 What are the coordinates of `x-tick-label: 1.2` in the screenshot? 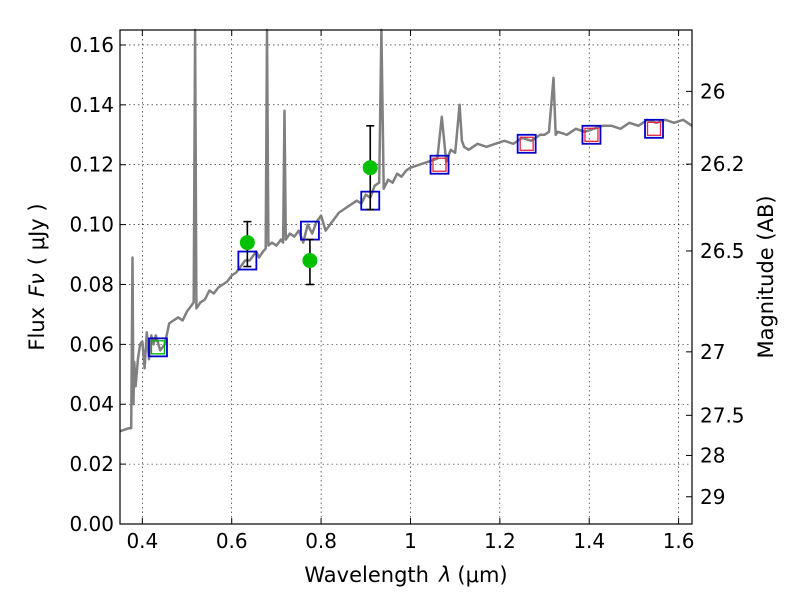 It's located at (500, 541).